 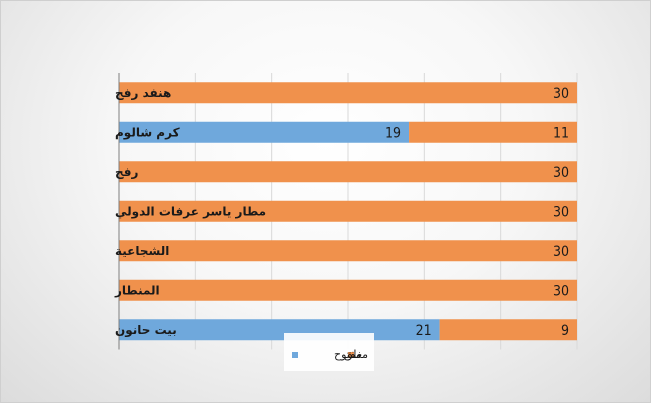 I want to click on legend-swatch-closed, so click(x=351, y=355).